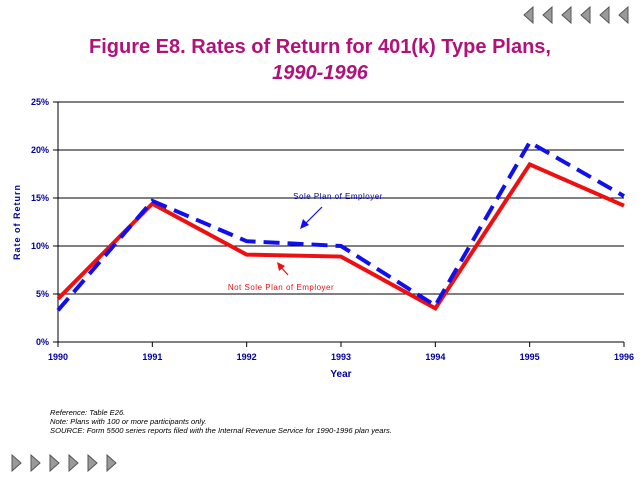 Image resolution: width=640 pixels, height=480 pixels. Describe the element at coordinates (40, 246) in the screenshot. I see `y-tick-label: 10%` at that location.